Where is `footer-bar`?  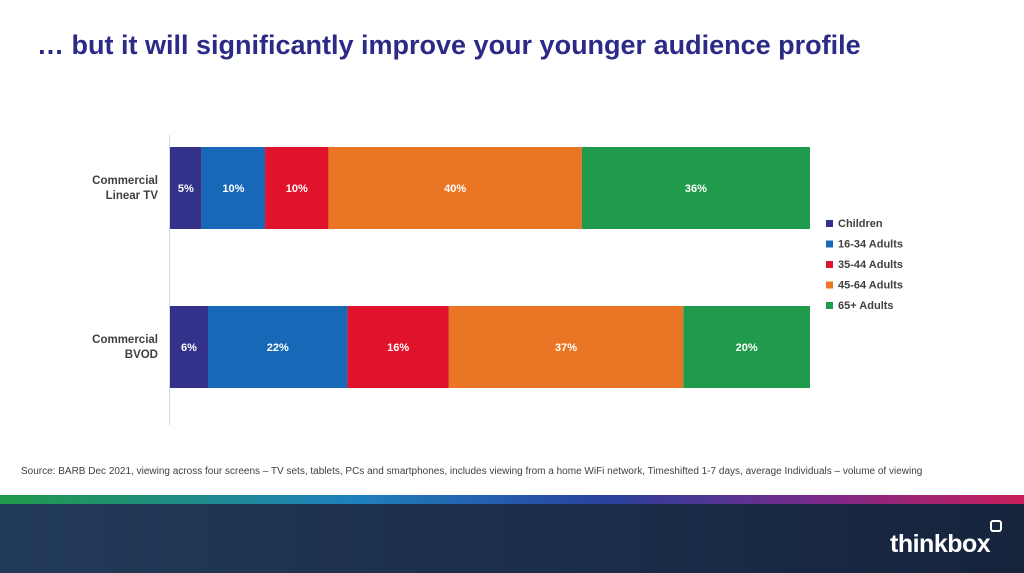 footer-bar is located at coordinates (512, 538).